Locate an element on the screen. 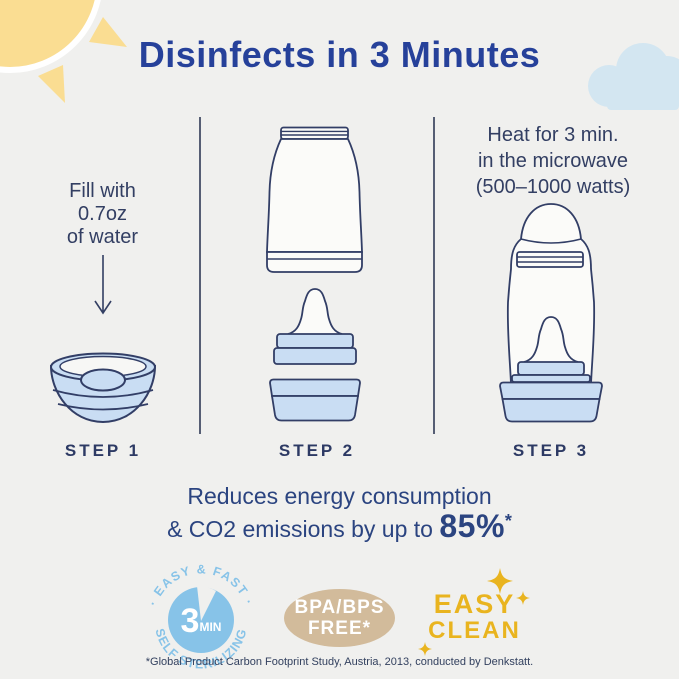 The height and width of the screenshot is (679, 679). easy-clean-badge: EASY CLEAN is located at coordinates (474, 617).